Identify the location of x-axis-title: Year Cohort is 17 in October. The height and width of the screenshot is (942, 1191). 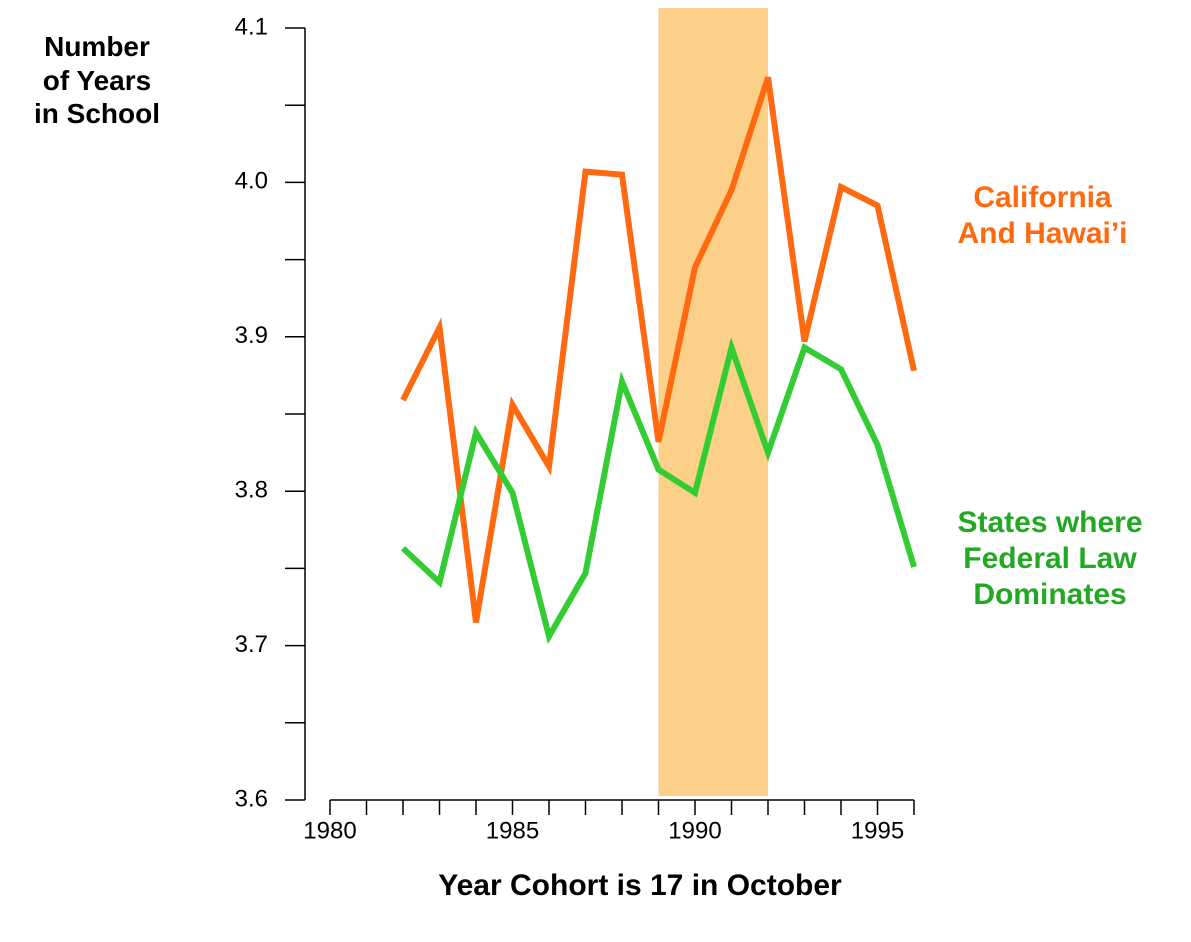
(640, 885).